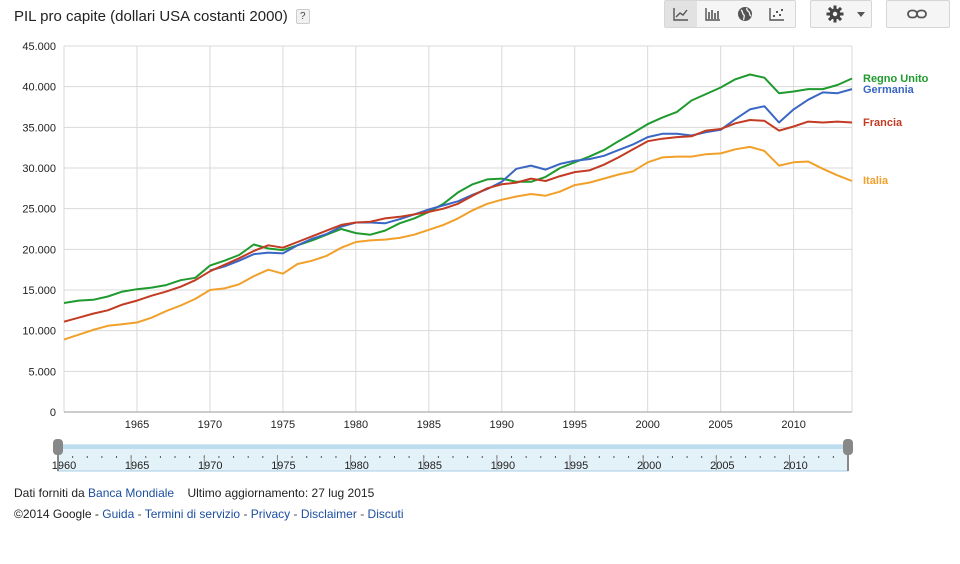  What do you see at coordinates (429, 466) in the screenshot?
I see `timeline-label: 1985` at bounding box center [429, 466].